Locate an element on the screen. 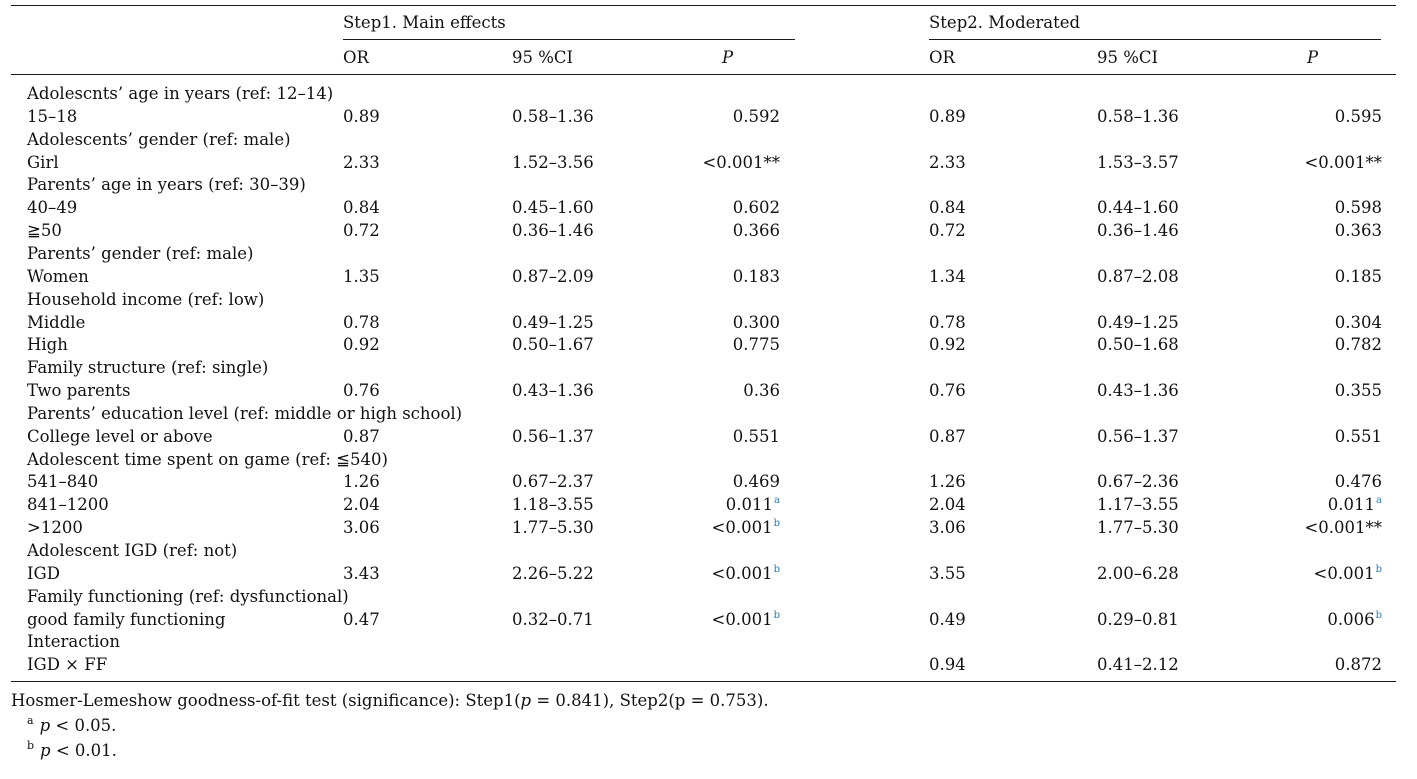 The height and width of the screenshot is (779, 1417). step1-p-cell: 0.366 is located at coordinates (756, 231).